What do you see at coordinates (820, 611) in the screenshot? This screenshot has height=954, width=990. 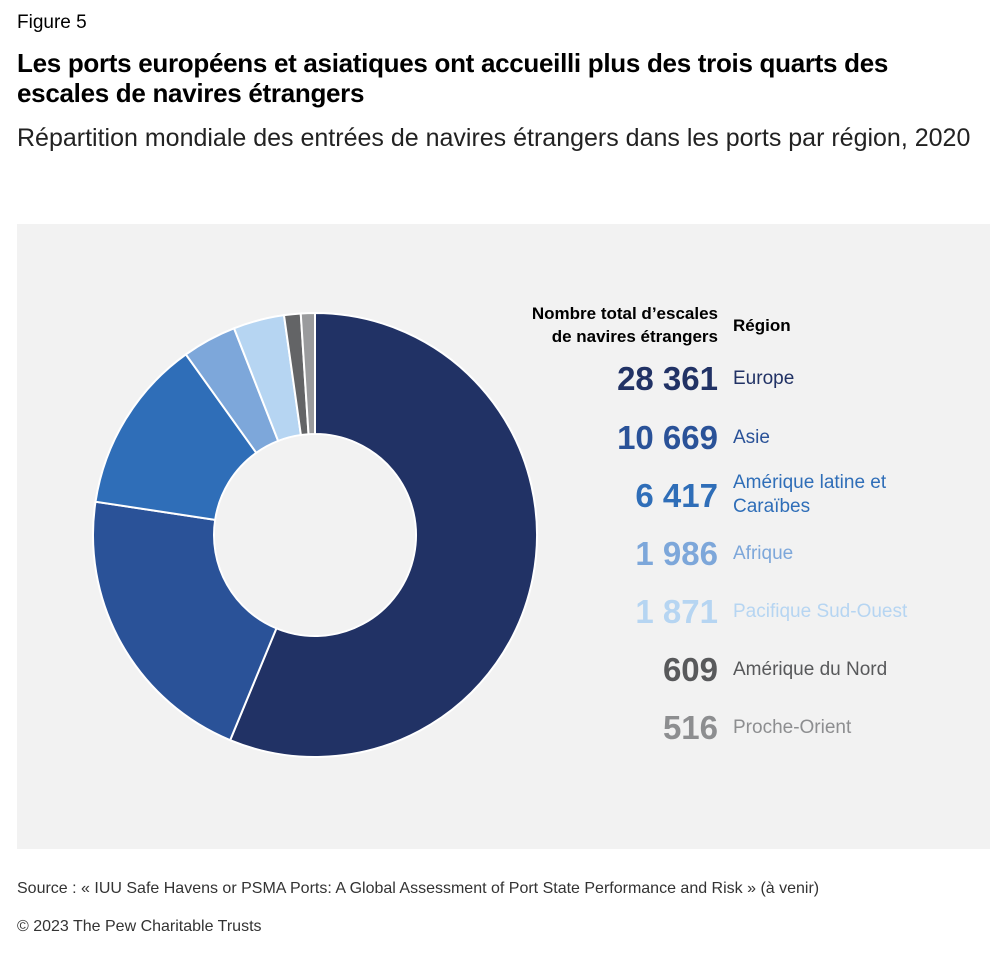 I see `region-label: Pacifique Sud-Ouest` at bounding box center [820, 611].